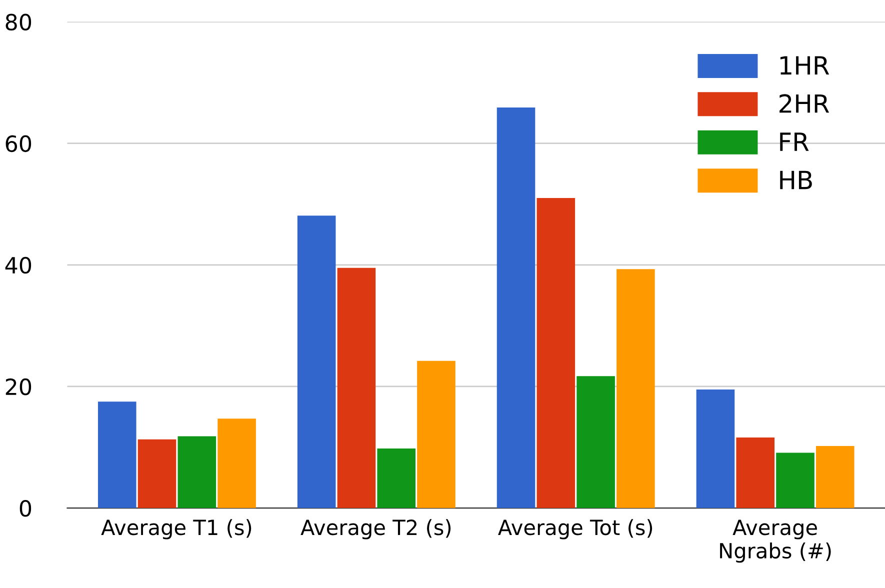 Image resolution: width=885 pixels, height=588 pixels. What do you see at coordinates (794, 141) in the screenshot?
I see `legend-label: FR` at bounding box center [794, 141].